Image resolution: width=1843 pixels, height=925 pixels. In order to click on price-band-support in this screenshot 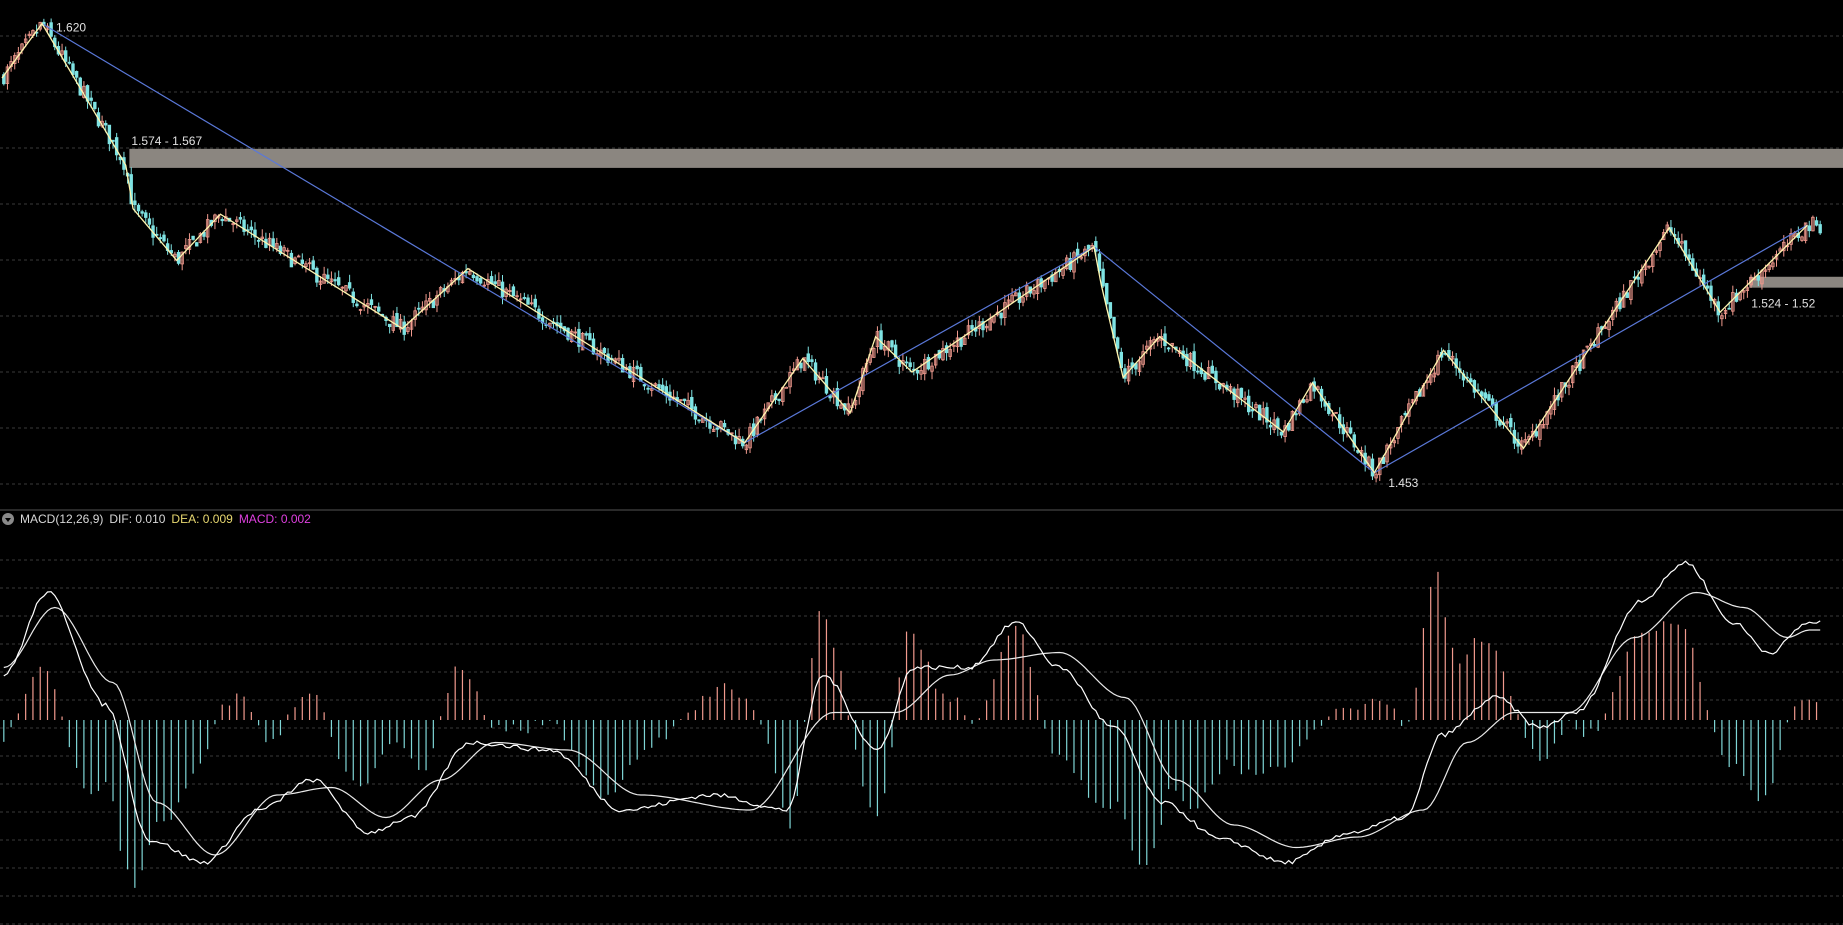, I will do `click(1796, 282)`.